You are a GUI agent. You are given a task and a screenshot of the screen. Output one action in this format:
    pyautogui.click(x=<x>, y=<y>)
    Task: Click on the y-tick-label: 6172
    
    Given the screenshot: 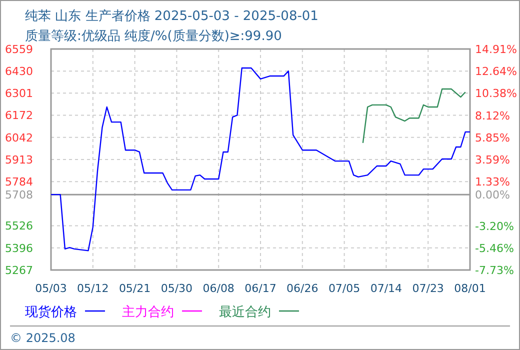 What is the action you would take?
    pyautogui.click(x=19, y=115)
    